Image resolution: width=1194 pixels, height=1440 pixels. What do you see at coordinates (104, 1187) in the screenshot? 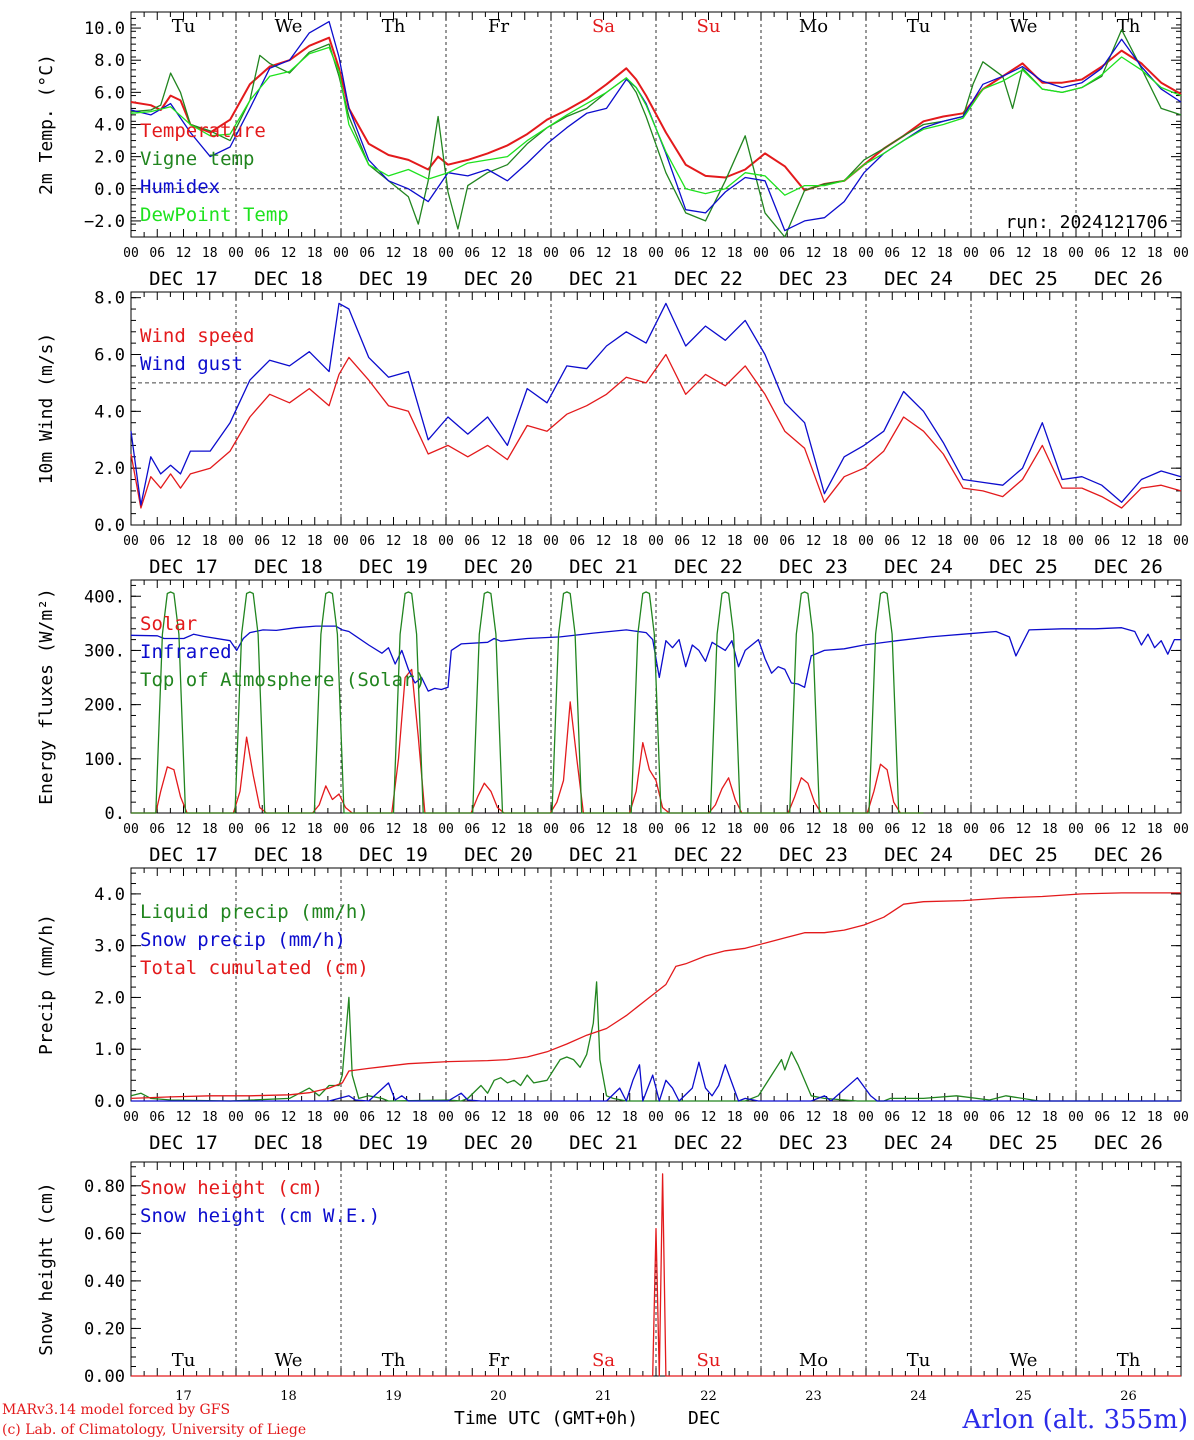
I see `y-tick-label: 0.80` at bounding box center [104, 1187].